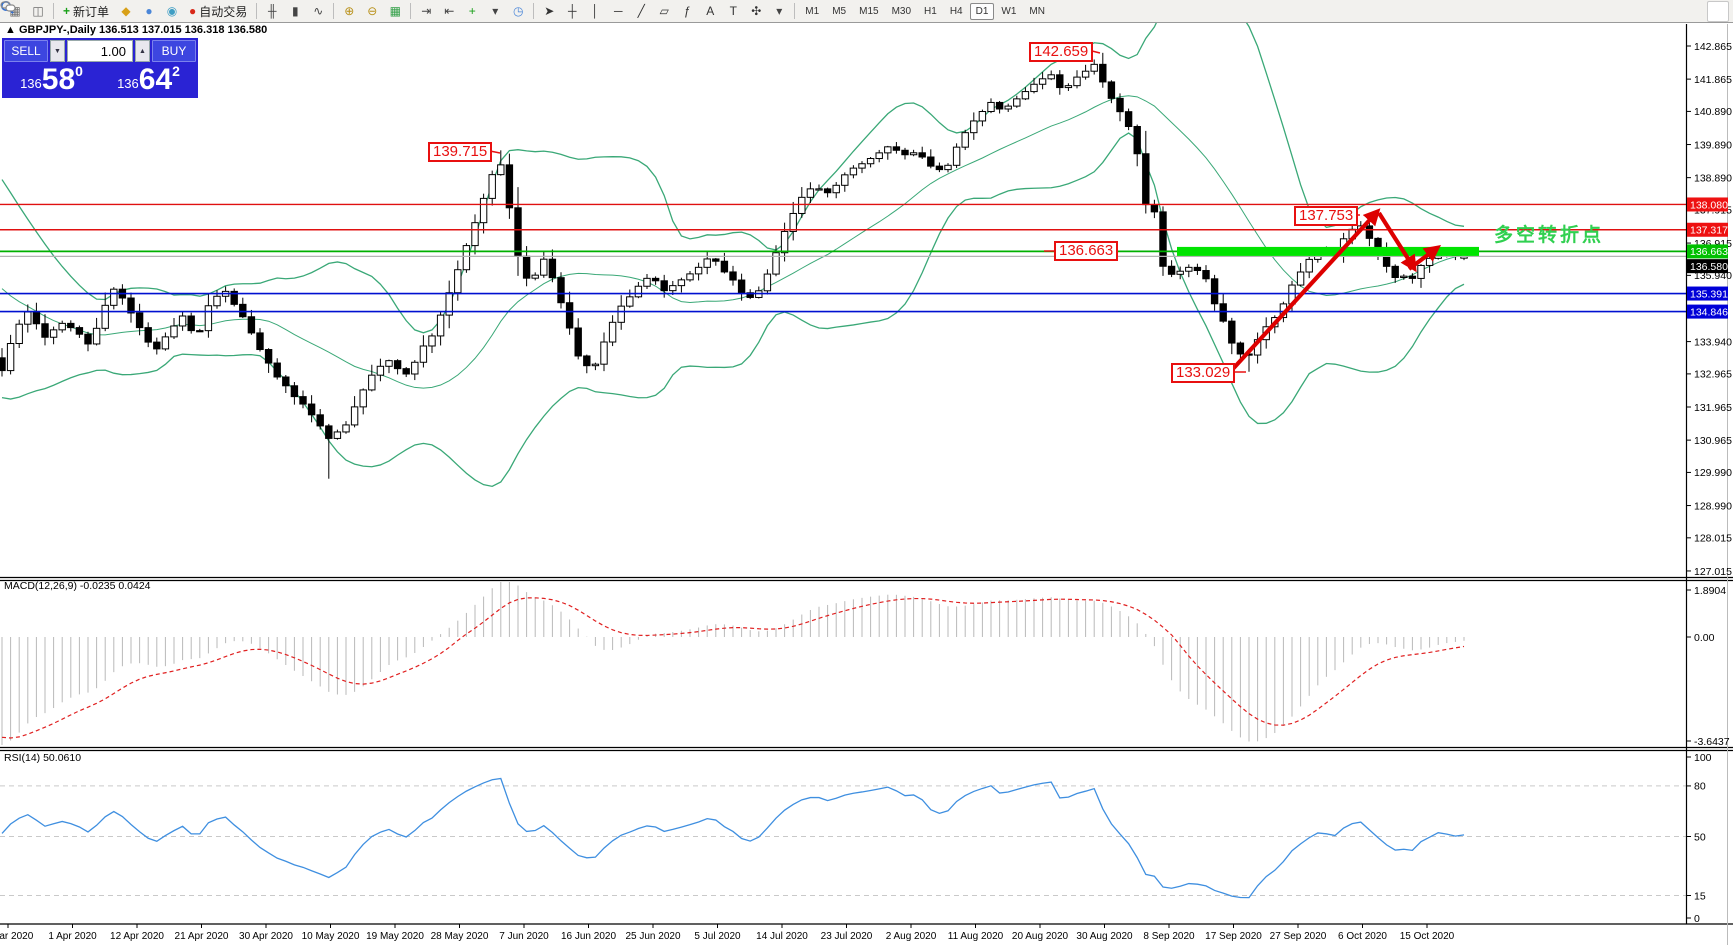 This screenshot has height=945, width=1733. I want to click on new-order-button-label: 新订单, so click(91, 11).